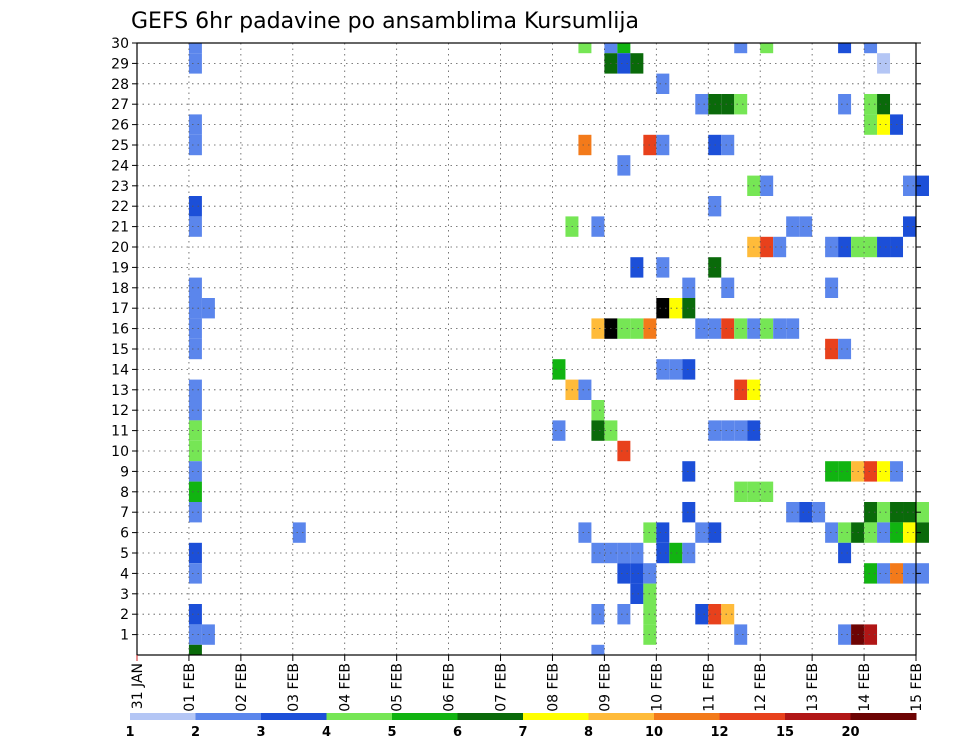 Image resolution: width=960 pixels, height=742 pixels. I want to click on y-tick-label: 12, so click(120, 411).